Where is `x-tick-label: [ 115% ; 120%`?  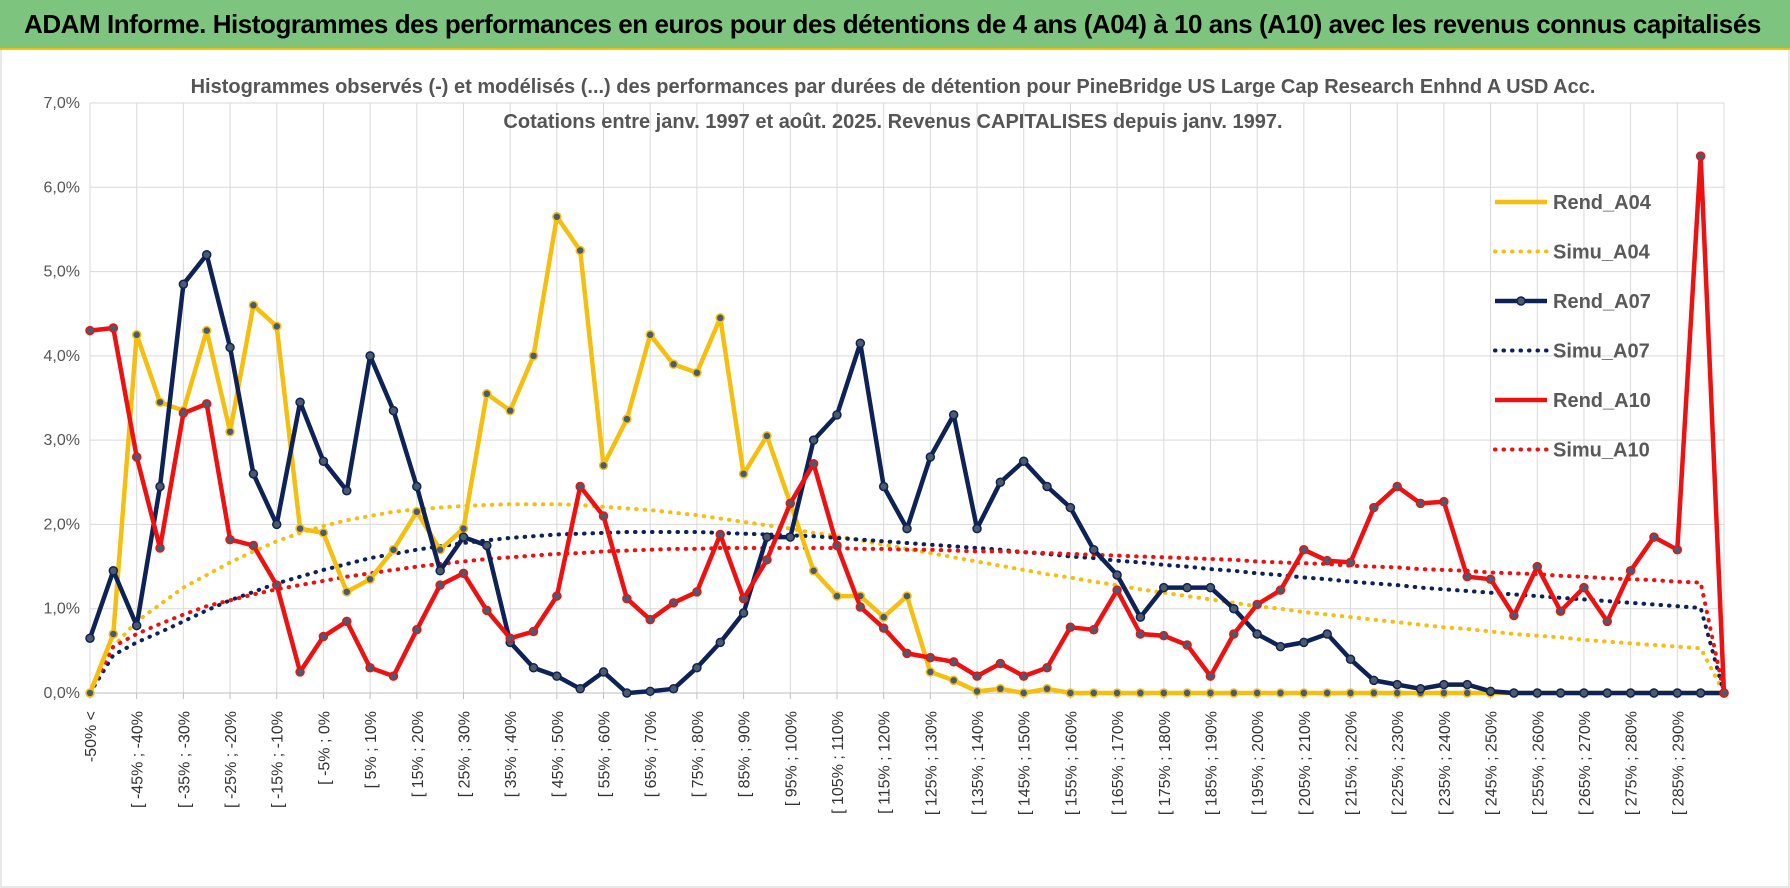 x-tick-label: [ 115% ; 120% is located at coordinates (885, 762).